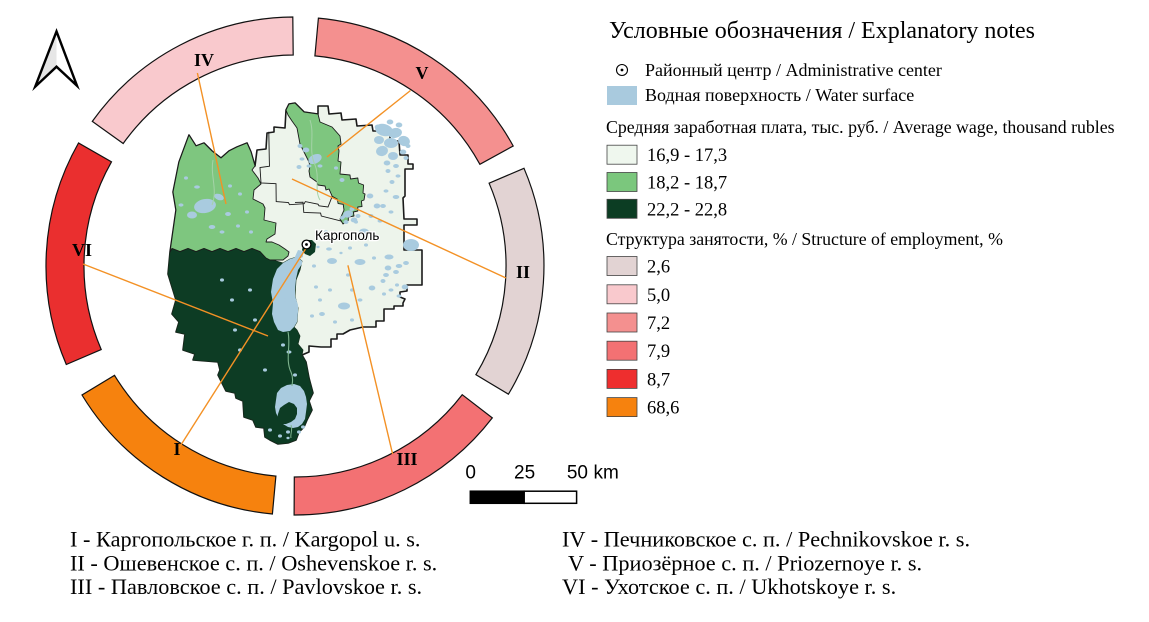 This screenshot has width=1149, height=622. Describe the element at coordinates (658, 352) in the screenshot. I see `svg-text: 7,9` at that location.